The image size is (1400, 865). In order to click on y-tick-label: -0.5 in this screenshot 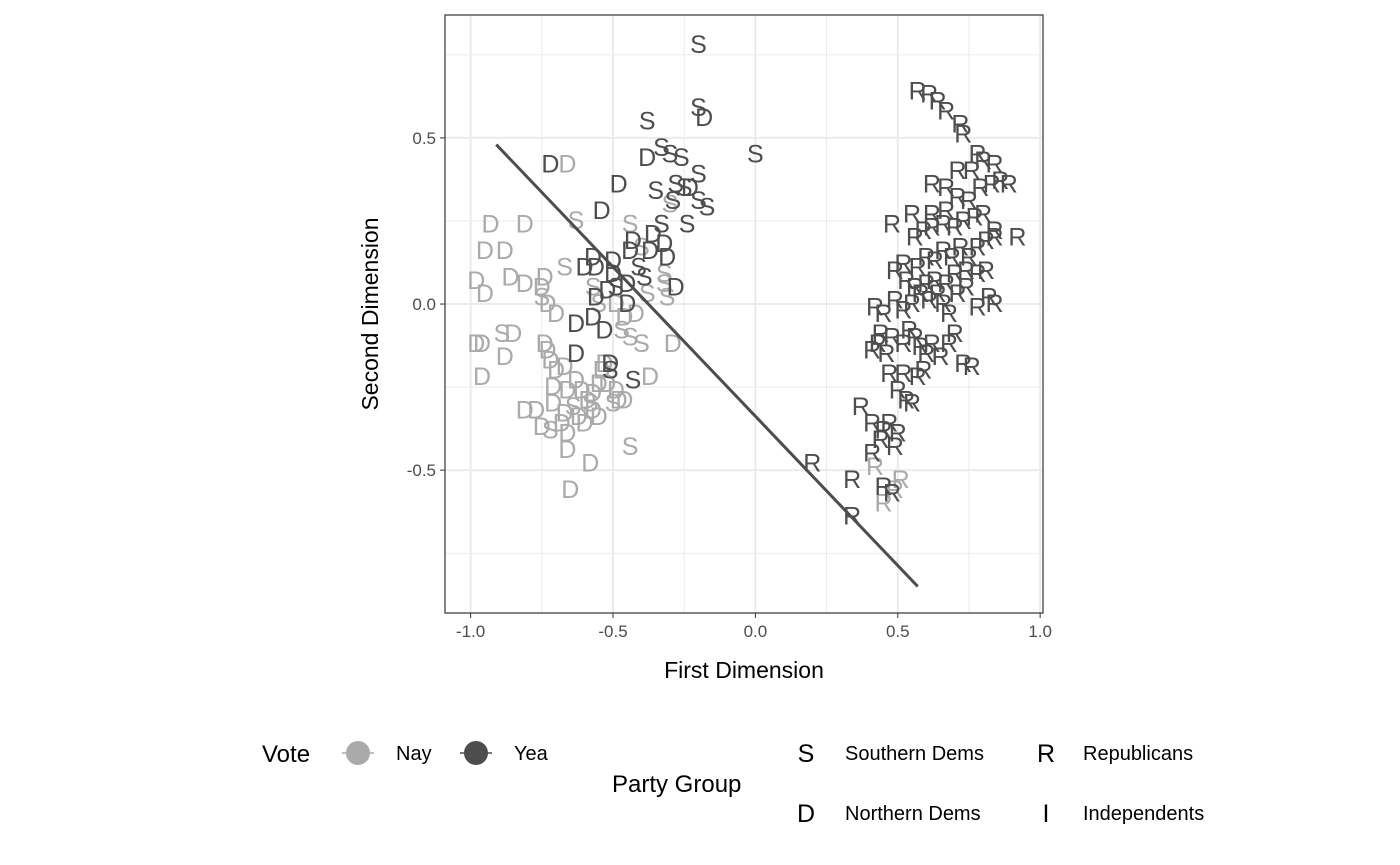, I will do `click(421, 470)`.